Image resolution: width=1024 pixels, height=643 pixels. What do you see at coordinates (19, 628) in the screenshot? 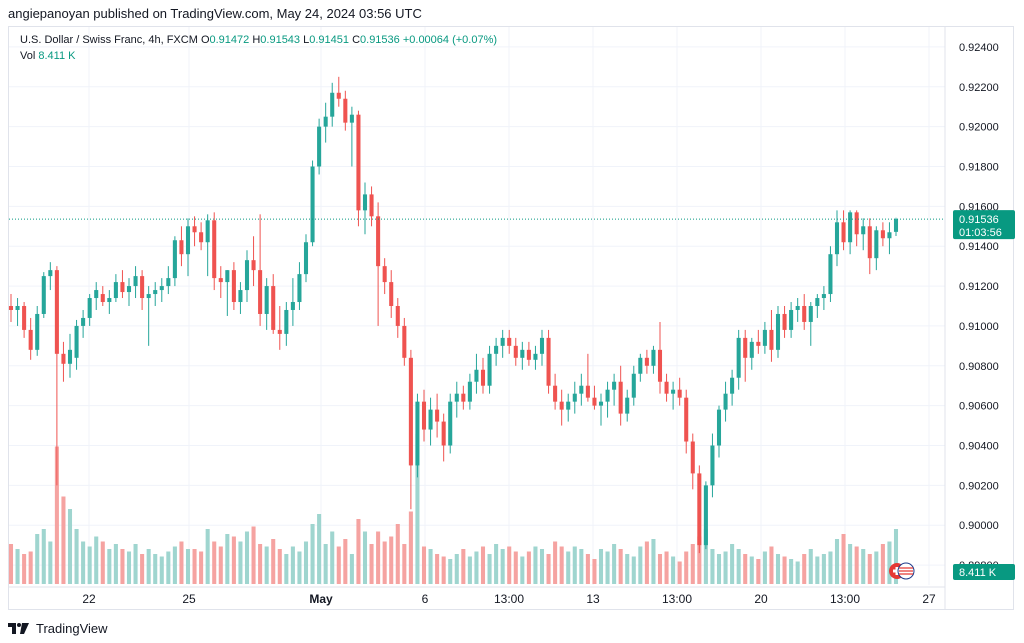
I see `tradingview-logo-icon` at bounding box center [19, 628].